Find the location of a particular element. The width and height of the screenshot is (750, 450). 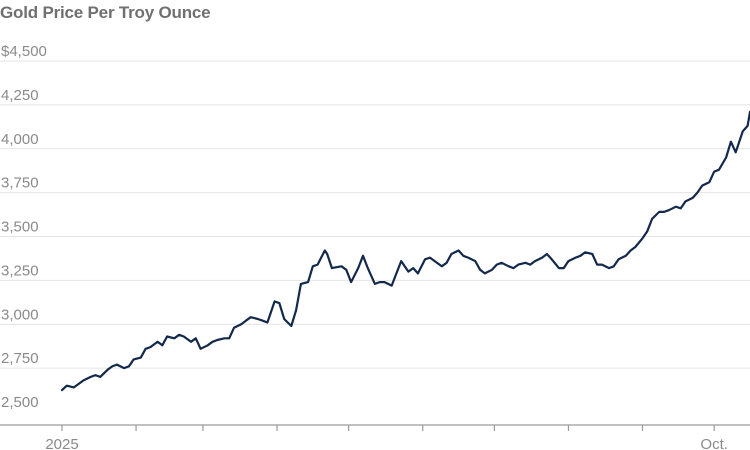

y-tick-label: 2,750 is located at coordinates (20, 358).